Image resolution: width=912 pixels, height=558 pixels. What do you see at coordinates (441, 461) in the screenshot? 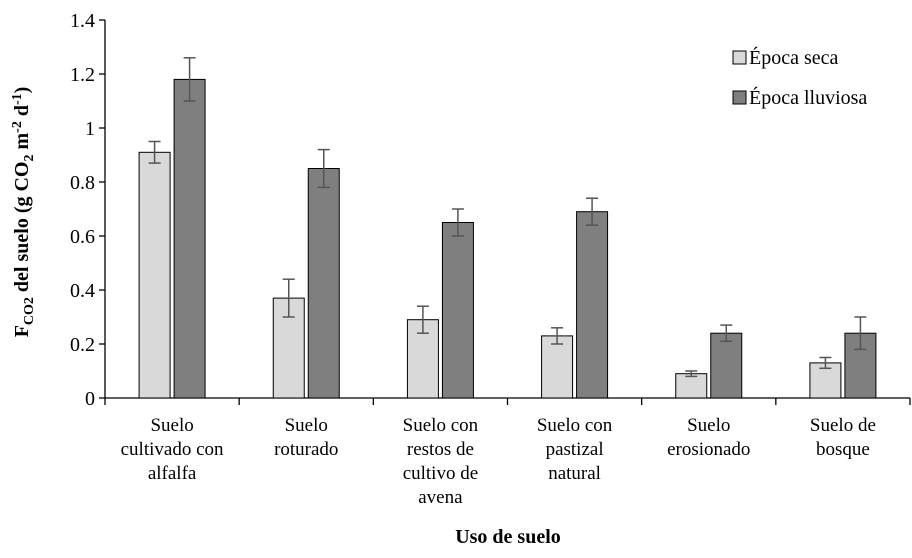
I see `category-label: Suelo con restos de cultivo de avena` at bounding box center [441, 461].